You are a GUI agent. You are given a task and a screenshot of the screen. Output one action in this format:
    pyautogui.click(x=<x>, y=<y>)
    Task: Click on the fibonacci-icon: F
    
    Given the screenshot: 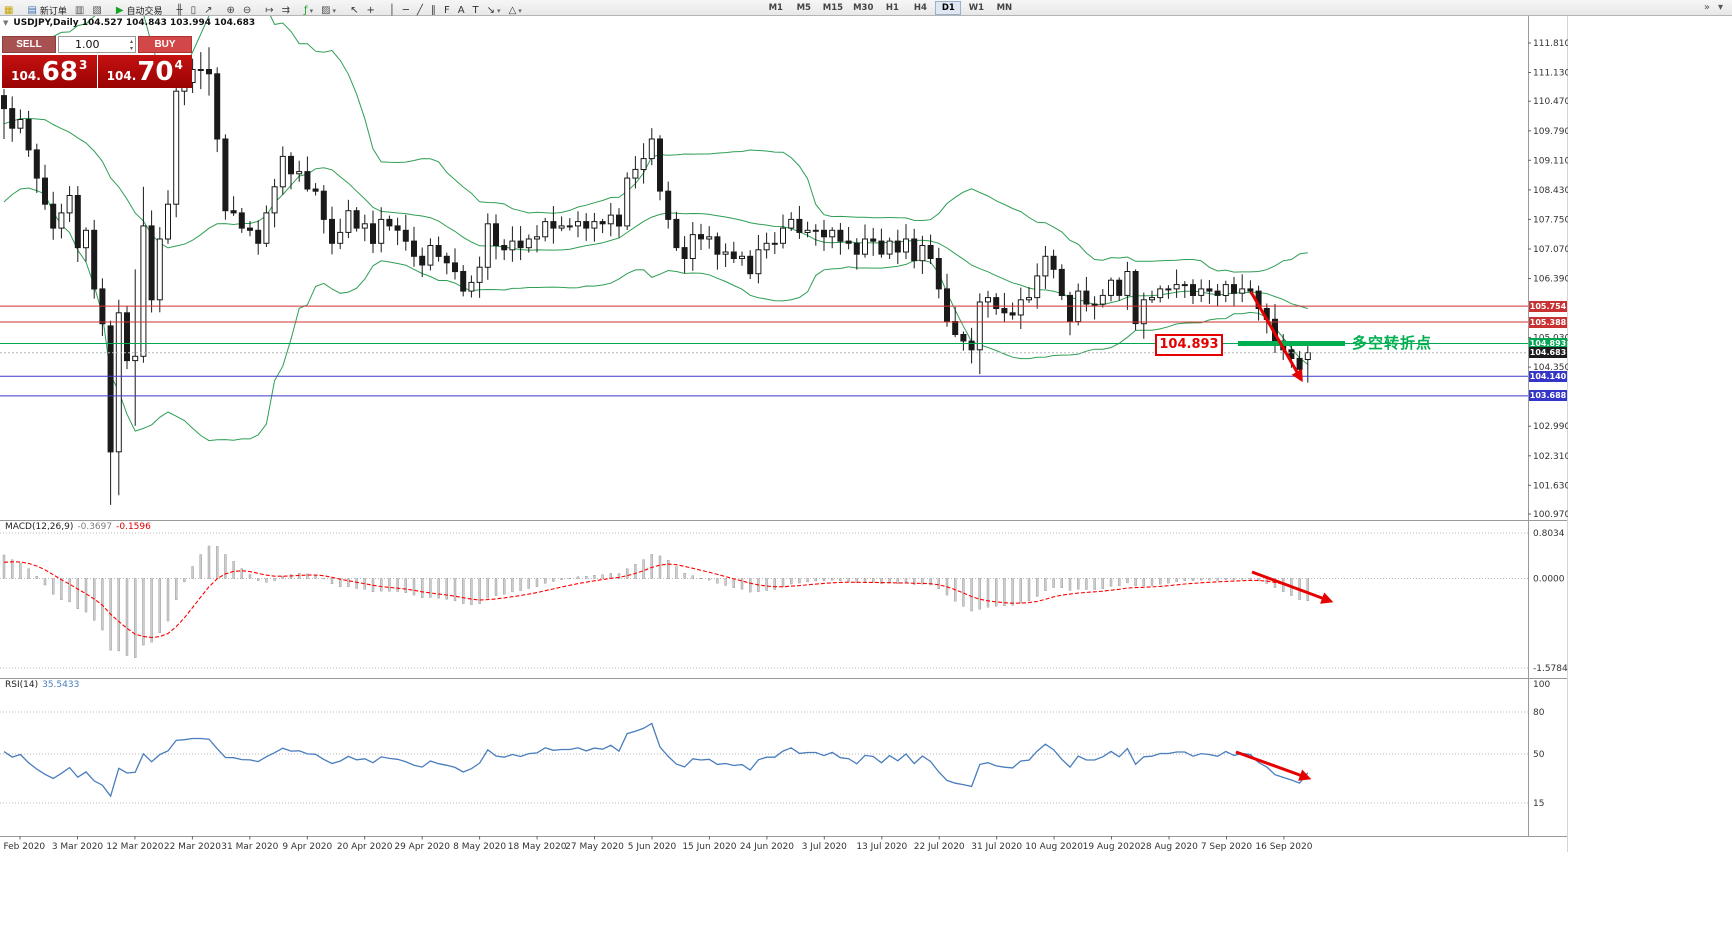 What is the action you would take?
    pyautogui.click(x=446, y=10)
    